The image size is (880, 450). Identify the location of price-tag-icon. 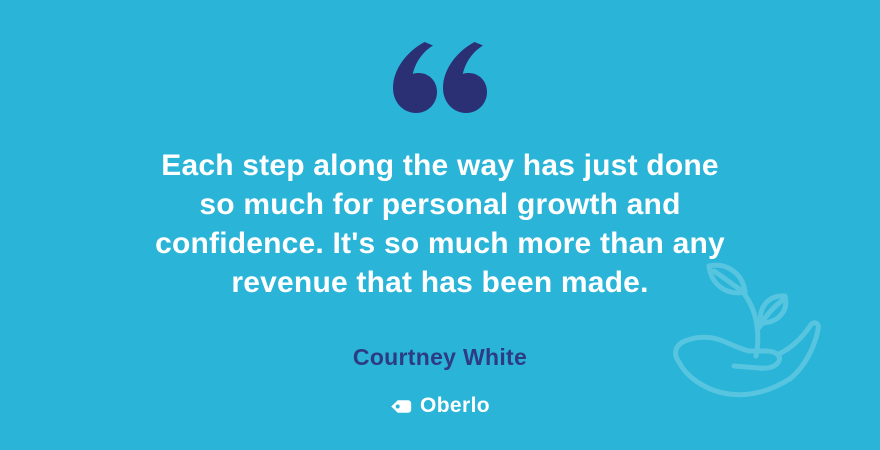
(401, 406).